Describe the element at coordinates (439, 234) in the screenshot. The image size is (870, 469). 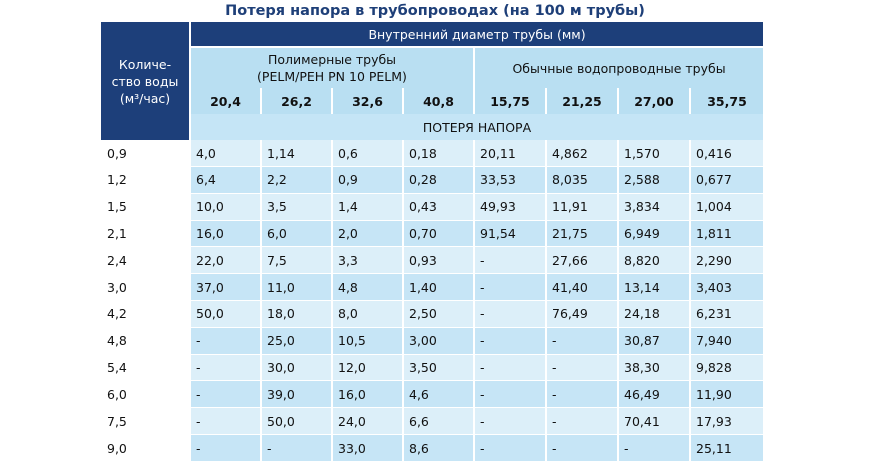
I see `head-loss-value-cell: 0,70` at that location.